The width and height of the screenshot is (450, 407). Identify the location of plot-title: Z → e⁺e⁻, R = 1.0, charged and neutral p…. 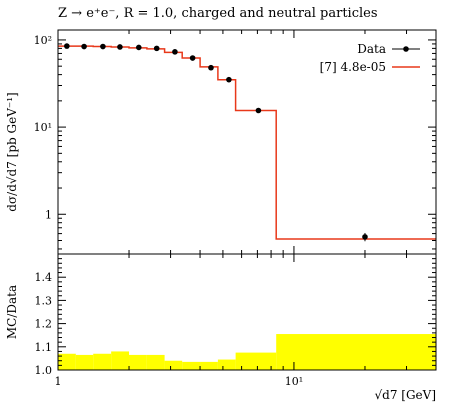
(218, 13).